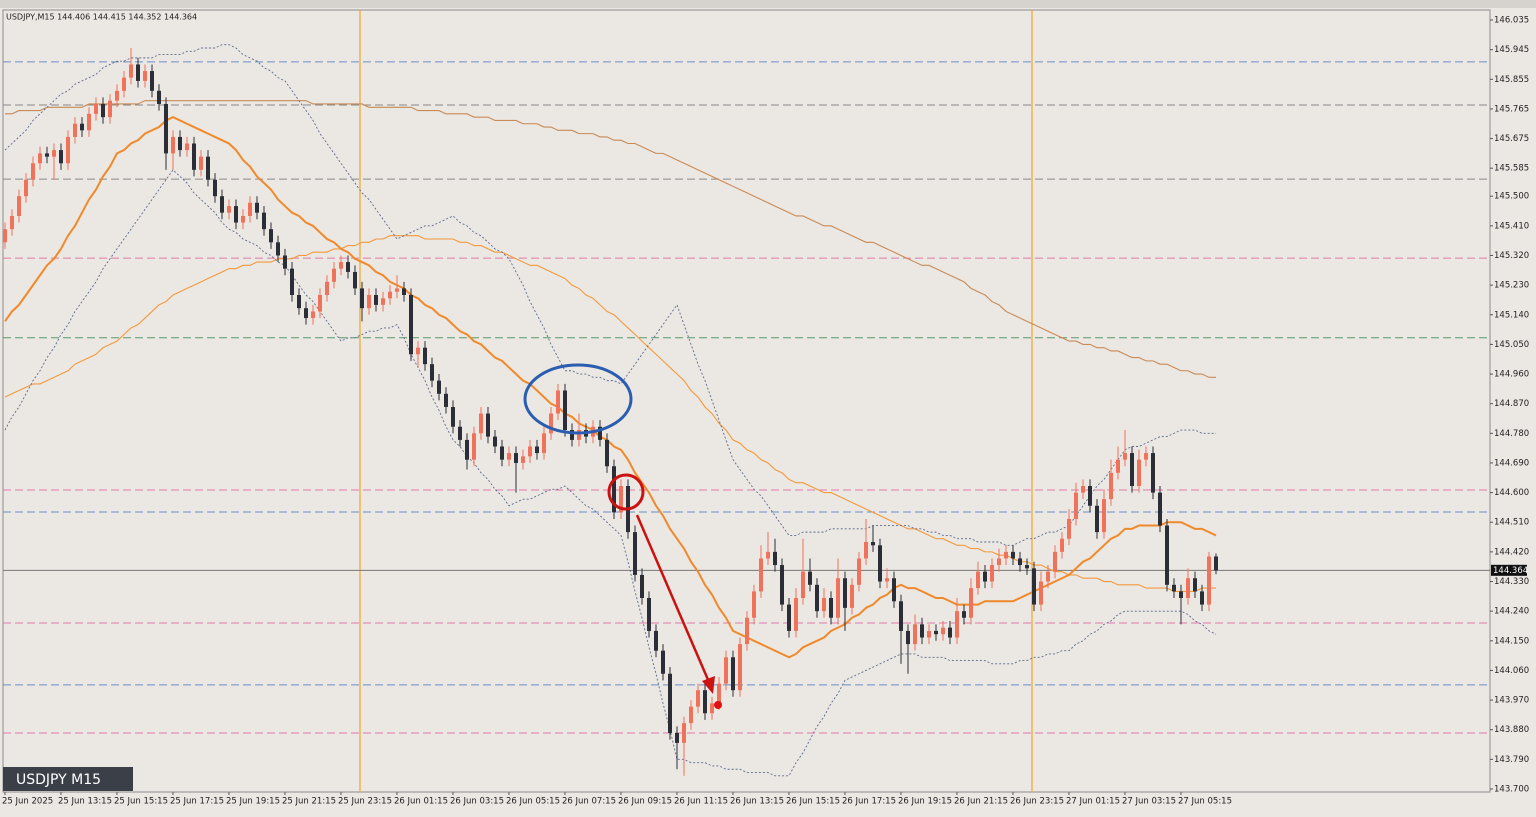 Image resolution: width=1536 pixels, height=817 pixels. I want to click on y-tick-label: 145.500, so click(1511, 197).